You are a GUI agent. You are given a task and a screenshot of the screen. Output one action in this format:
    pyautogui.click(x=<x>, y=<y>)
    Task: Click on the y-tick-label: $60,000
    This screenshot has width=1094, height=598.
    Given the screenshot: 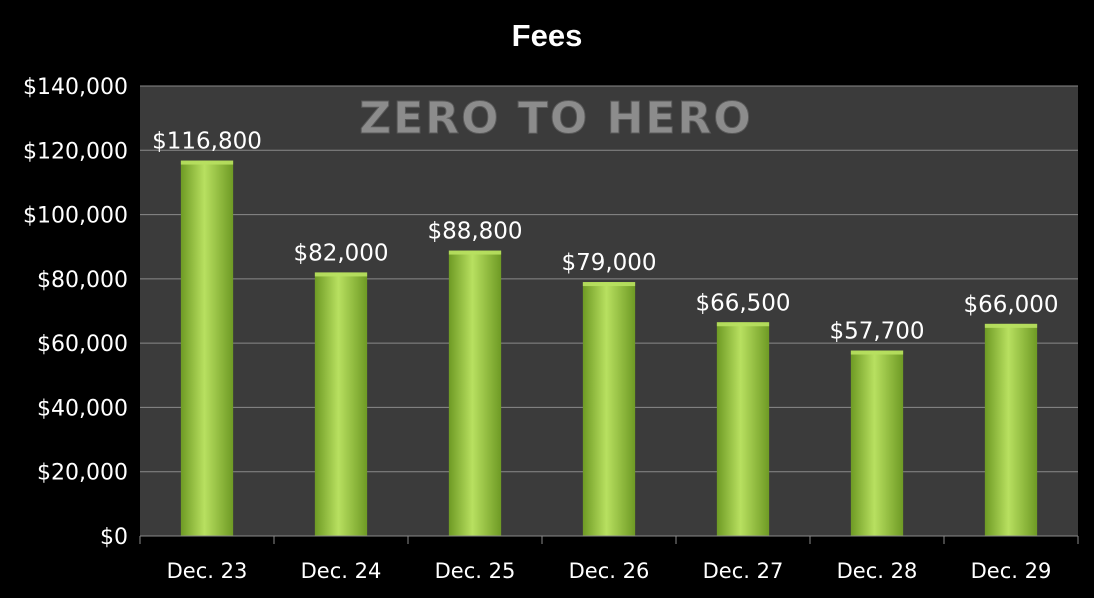 What is the action you would take?
    pyautogui.click(x=82, y=344)
    